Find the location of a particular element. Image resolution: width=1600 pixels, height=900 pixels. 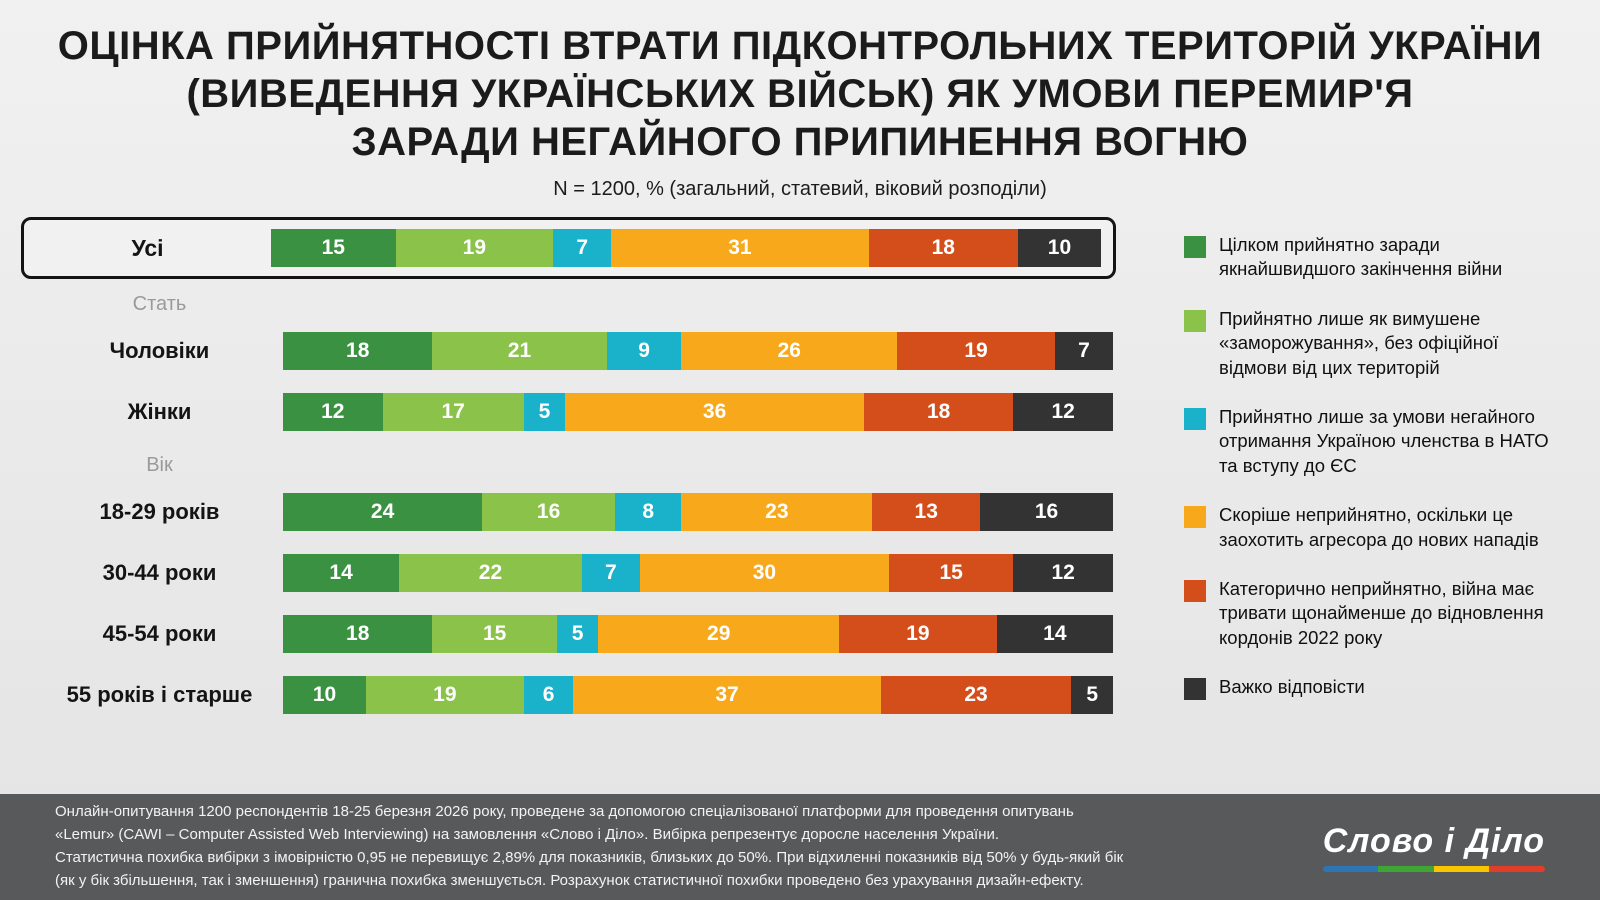

bar-segment: 36 is located at coordinates (714, 412).